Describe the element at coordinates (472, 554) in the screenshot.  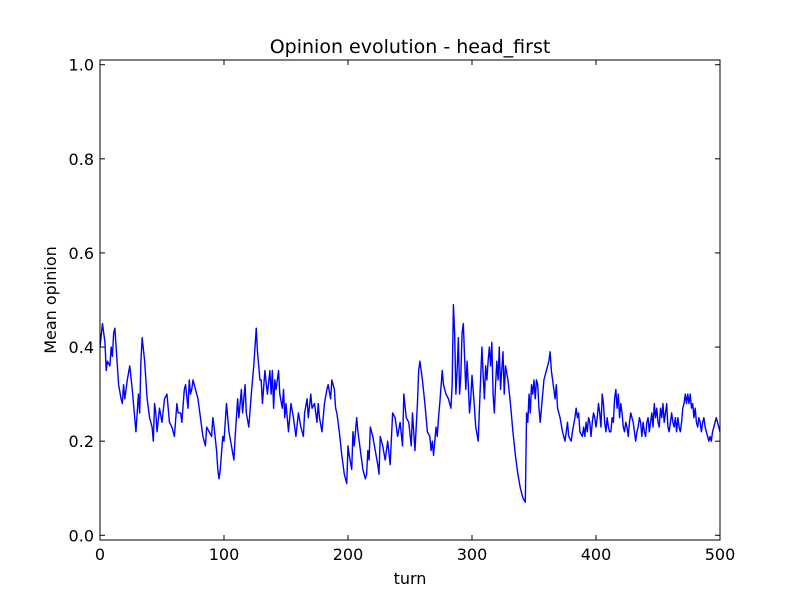
I see `x-tick-label: 300` at that location.